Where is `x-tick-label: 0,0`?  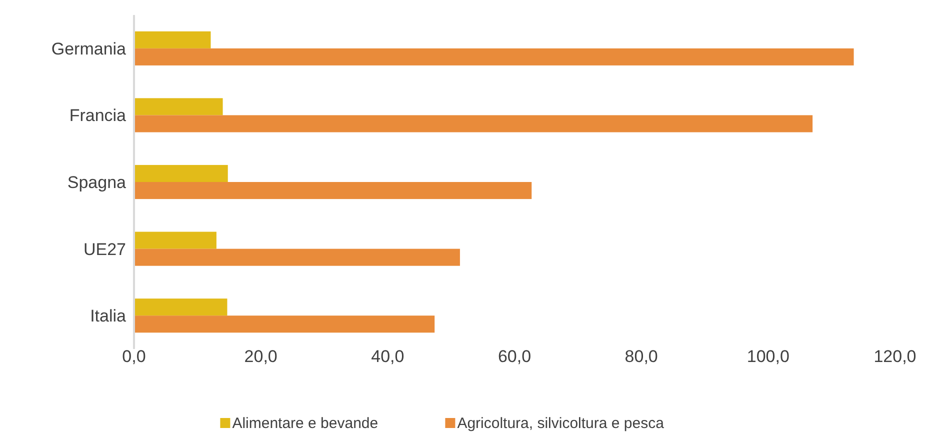
x-tick-label: 0,0 is located at coordinates (134, 356).